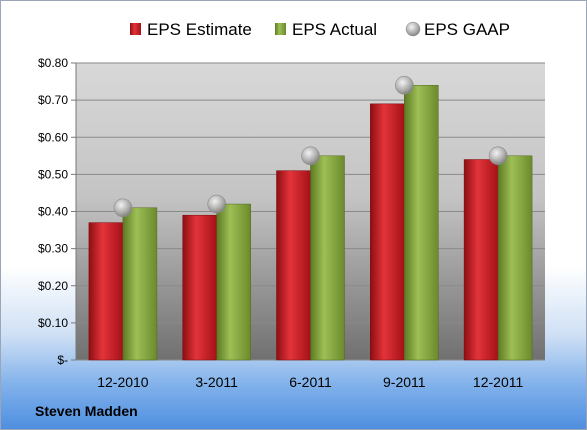 Image resolution: width=587 pixels, height=430 pixels. What do you see at coordinates (216, 382) in the screenshot?
I see `x-tick-label: 3-2011` at bounding box center [216, 382].